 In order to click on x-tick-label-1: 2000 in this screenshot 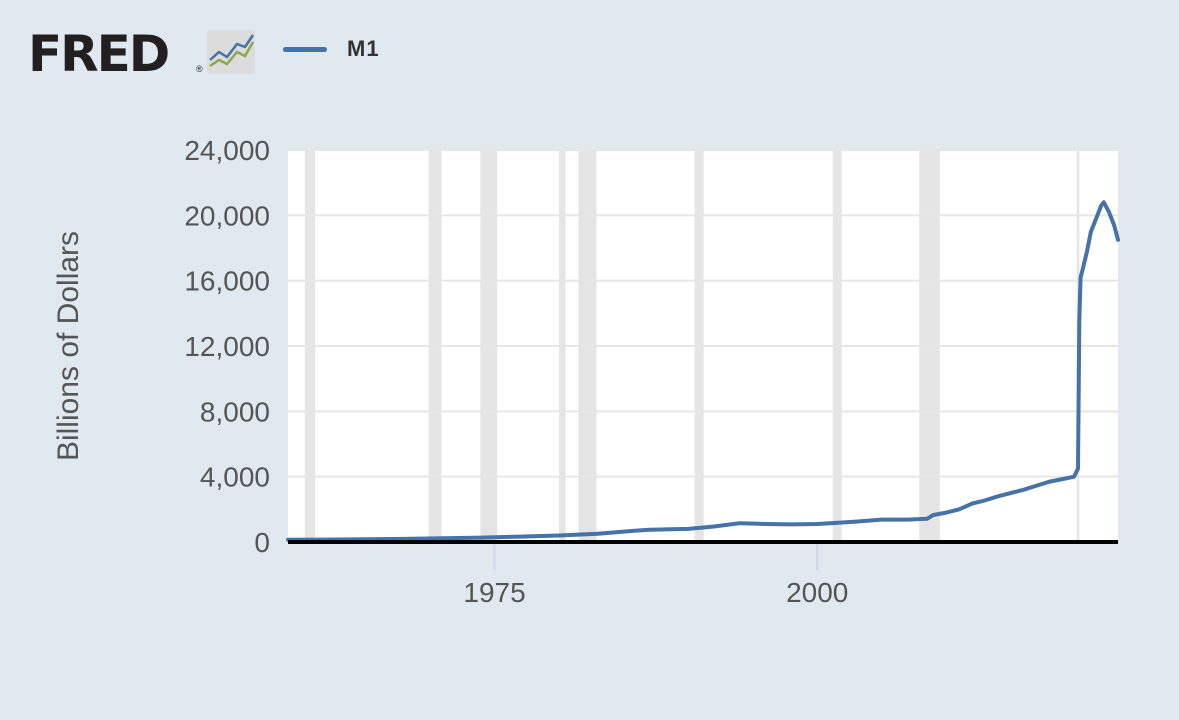, I will do `click(817, 592)`.